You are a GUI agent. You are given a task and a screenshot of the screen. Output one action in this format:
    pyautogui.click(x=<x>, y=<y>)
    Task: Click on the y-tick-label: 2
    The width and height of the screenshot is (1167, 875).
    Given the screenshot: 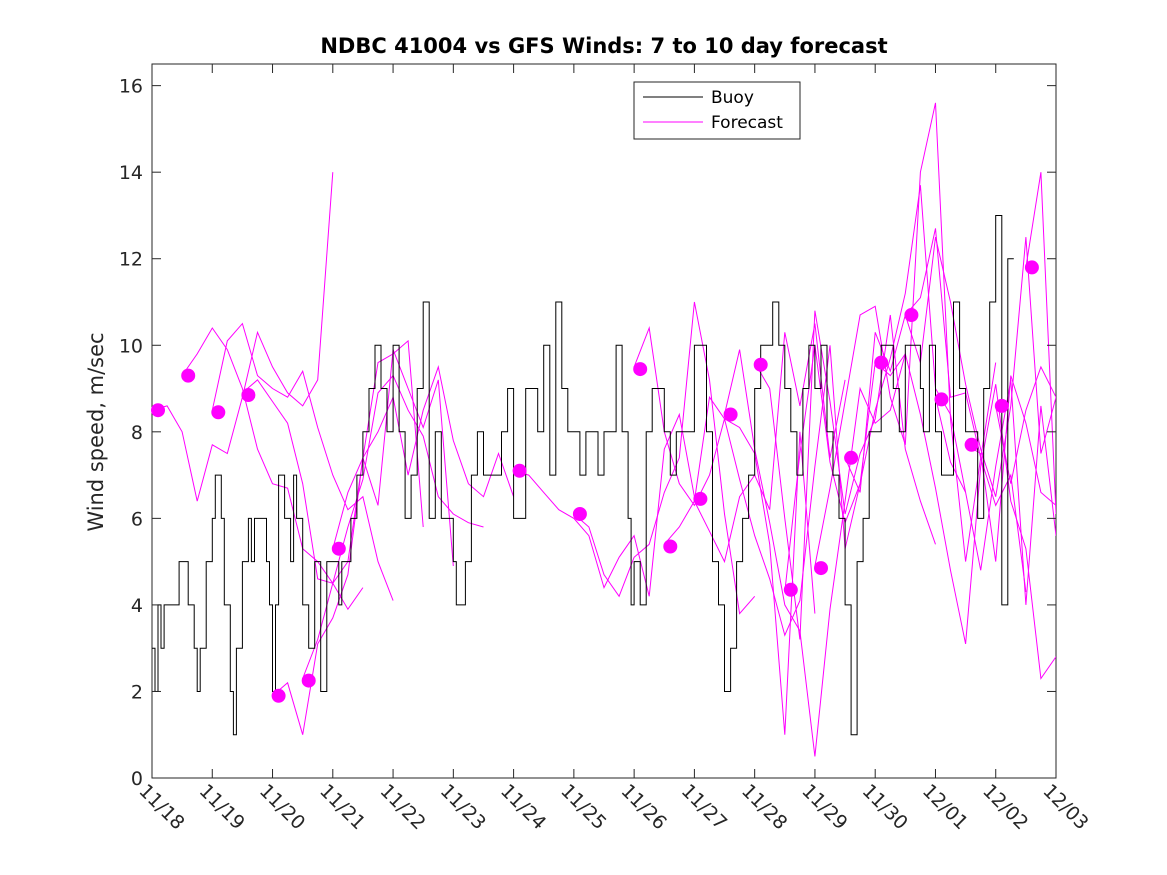 What is the action you would take?
    pyautogui.click(x=137, y=692)
    